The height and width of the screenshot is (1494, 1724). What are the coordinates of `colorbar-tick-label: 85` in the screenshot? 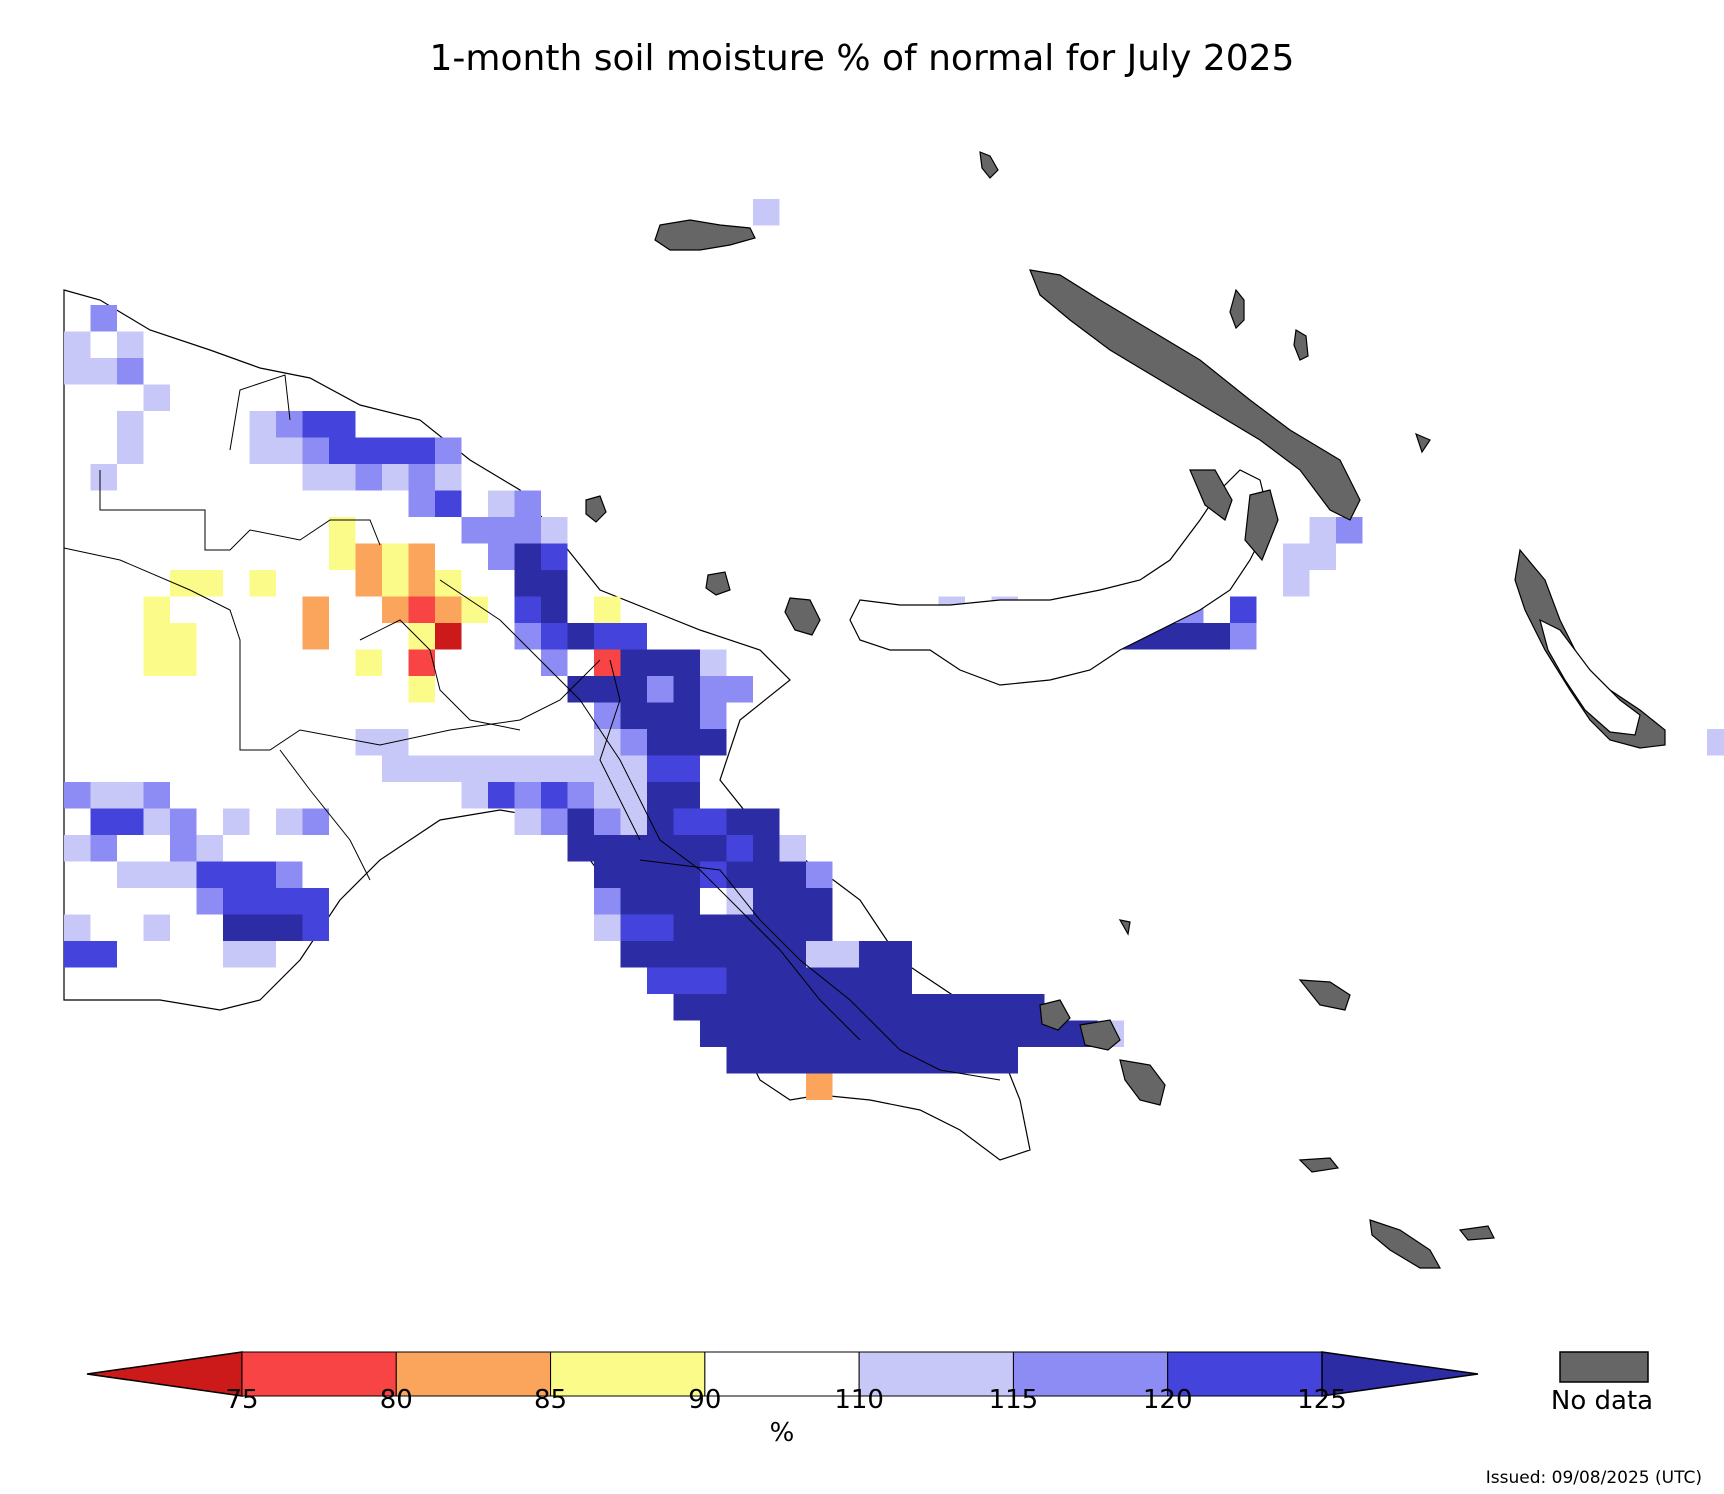 It's located at (551, 1400).